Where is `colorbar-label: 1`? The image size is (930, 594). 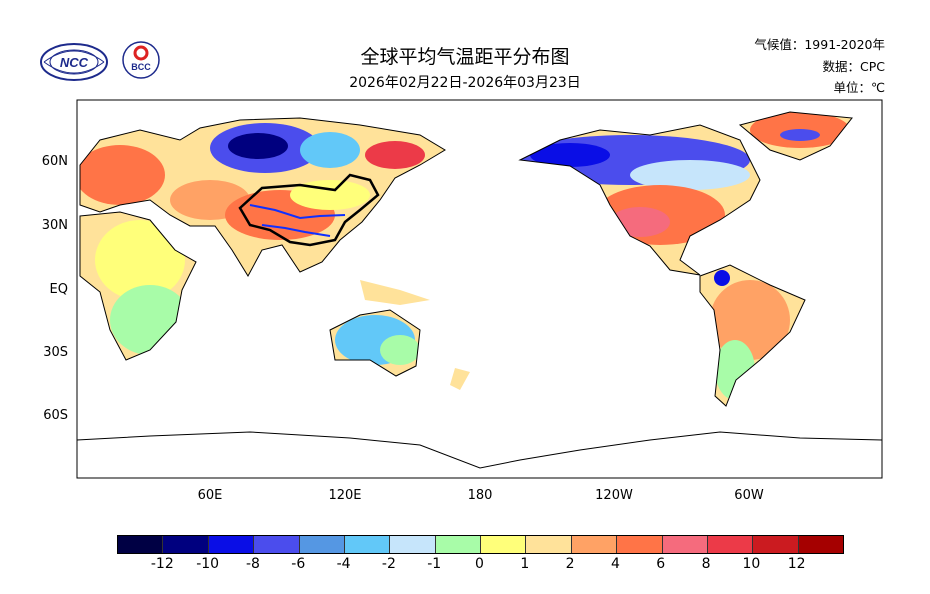 colorbar-label: 1 is located at coordinates (525, 564).